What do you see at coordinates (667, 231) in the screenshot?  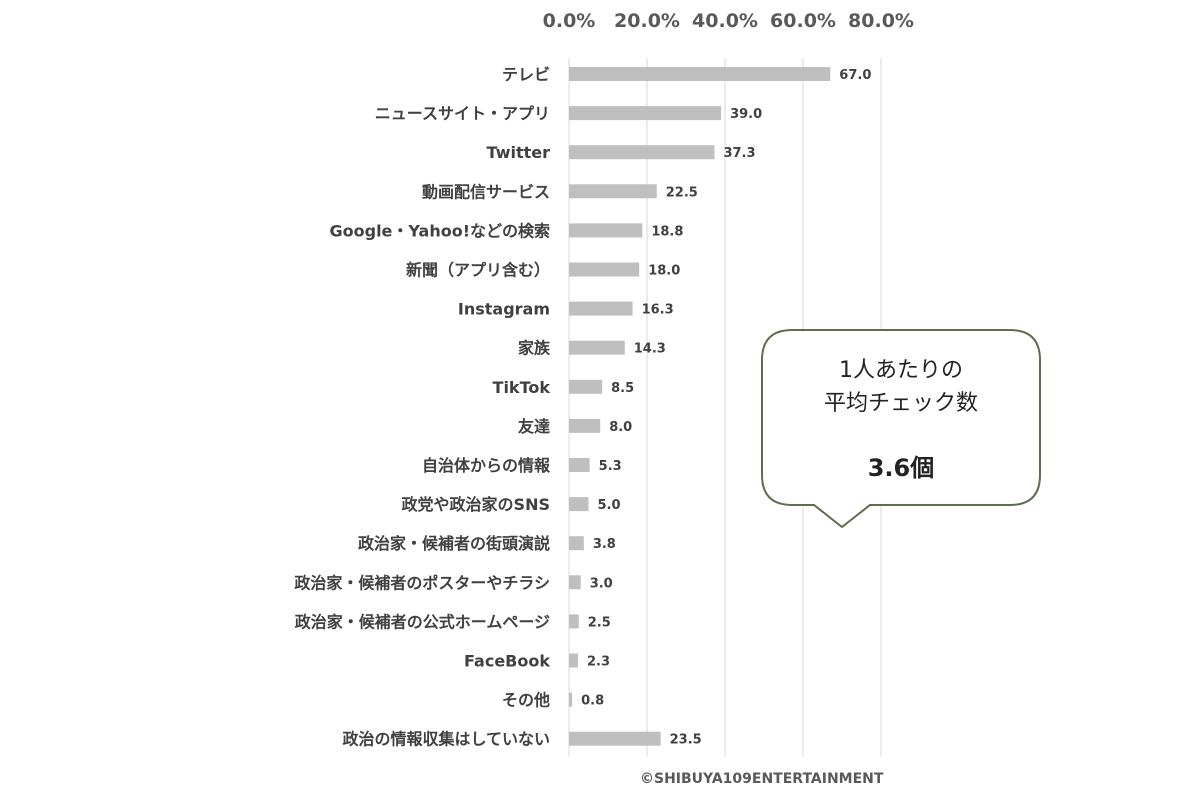 I see `data-label: 18.8` at bounding box center [667, 231].